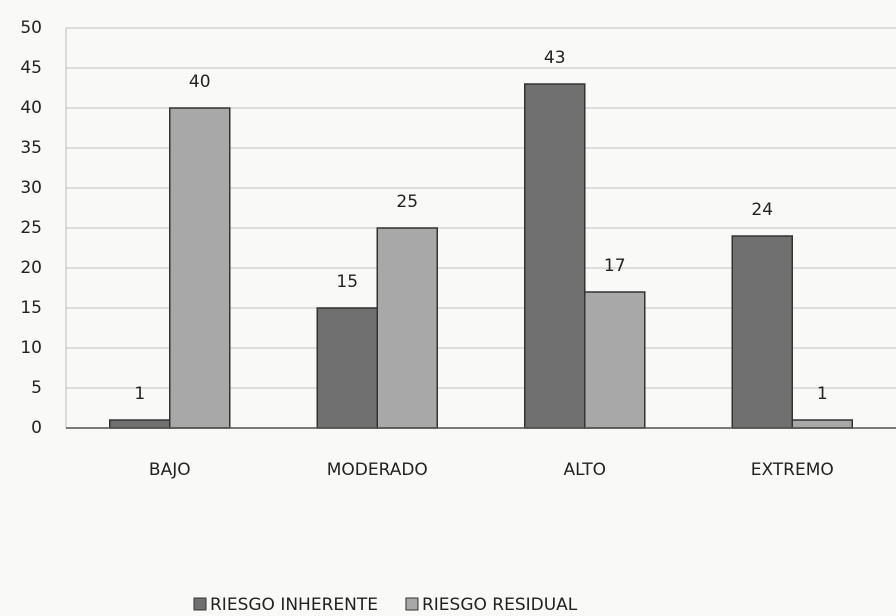 The width and height of the screenshot is (896, 616). Describe the element at coordinates (31, 28) in the screenshot. I see `y-tick-label: 50` at that location.